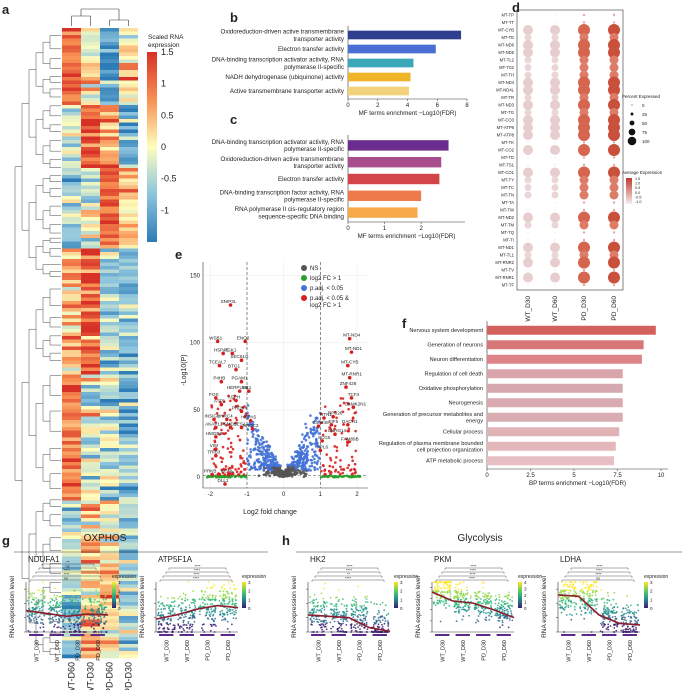 This screenshot has height=690, width=685. I want to click on dot-legend-pct-label: 75, so click(645, 132).